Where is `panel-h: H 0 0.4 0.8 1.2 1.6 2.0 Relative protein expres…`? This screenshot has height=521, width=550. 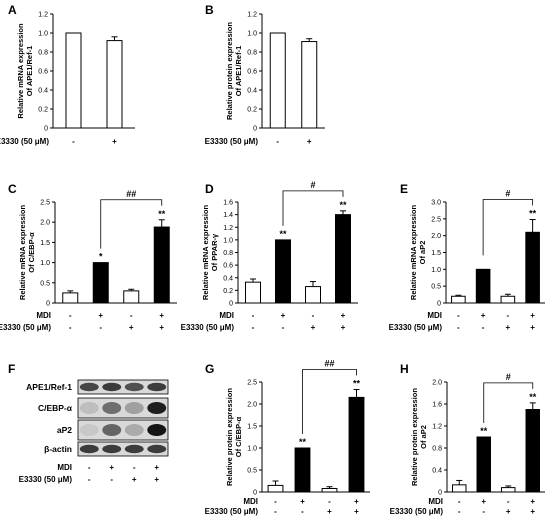
panel-h: H 0 0.4 0.8 1.2 1.6 2.0 Relative protein expres… is located at coordinates (467, 439).